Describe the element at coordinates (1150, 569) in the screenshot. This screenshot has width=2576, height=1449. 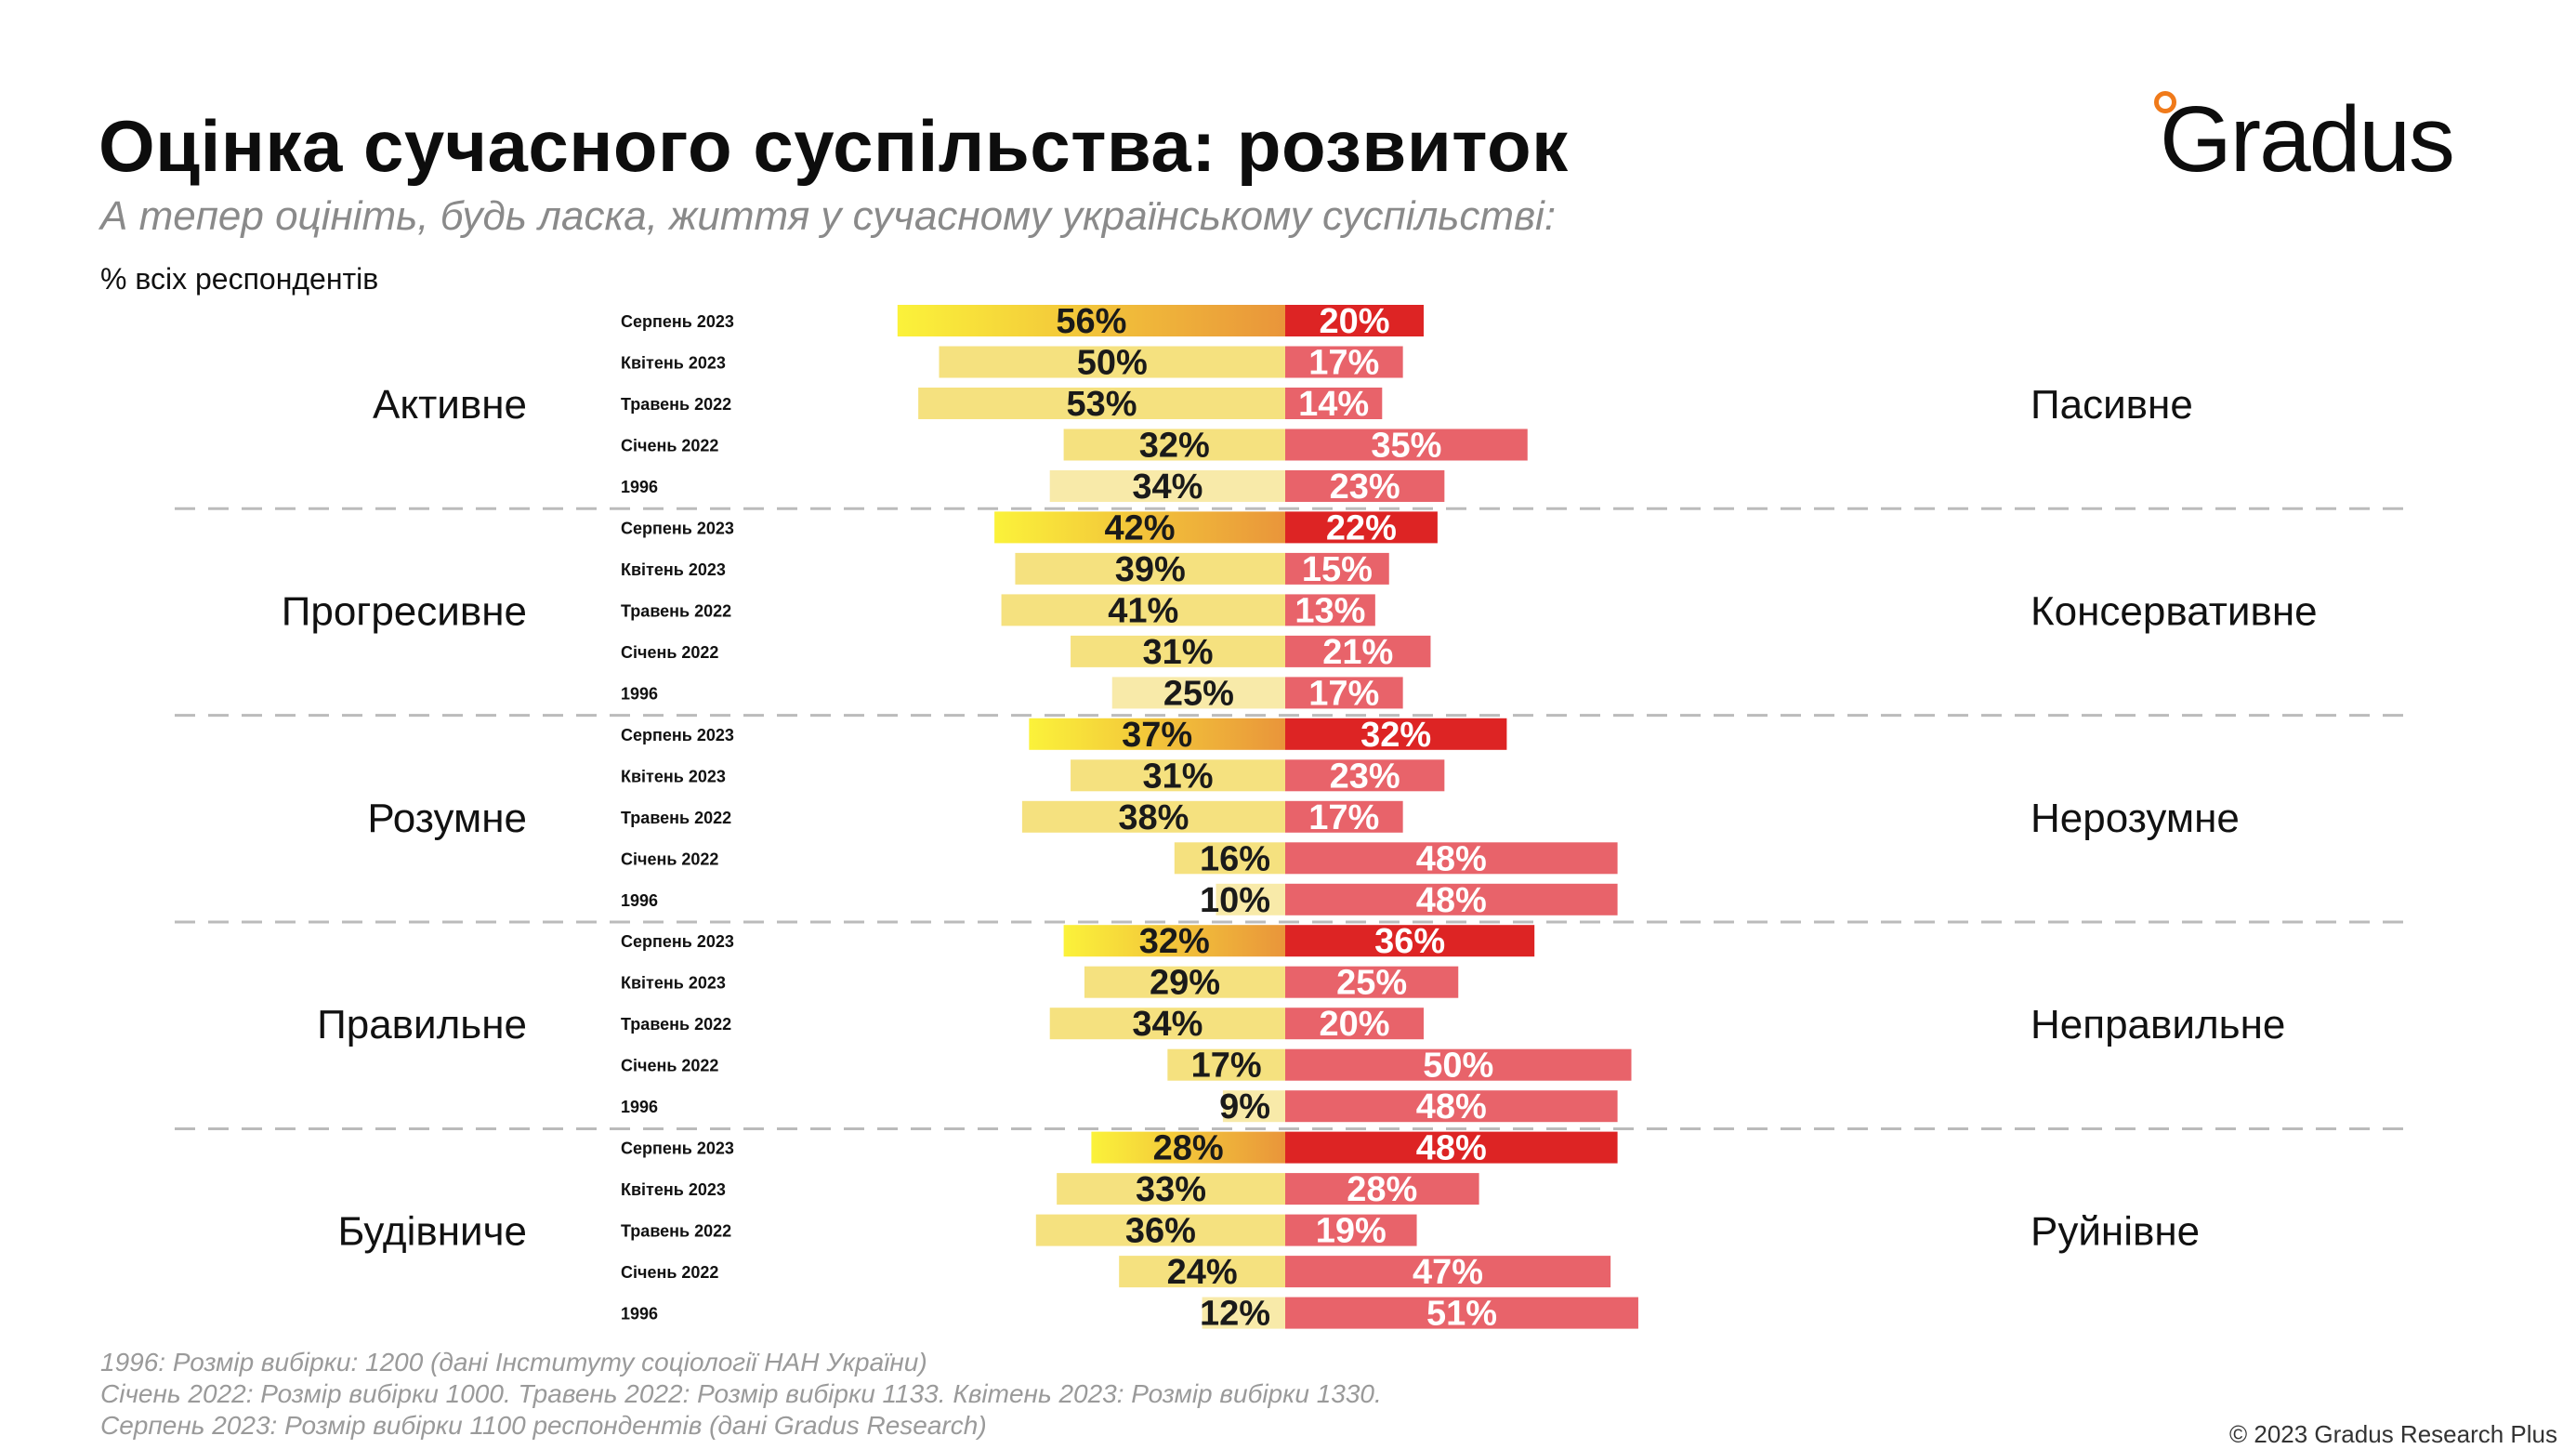
I see `data-label-left: 39%` at that location.